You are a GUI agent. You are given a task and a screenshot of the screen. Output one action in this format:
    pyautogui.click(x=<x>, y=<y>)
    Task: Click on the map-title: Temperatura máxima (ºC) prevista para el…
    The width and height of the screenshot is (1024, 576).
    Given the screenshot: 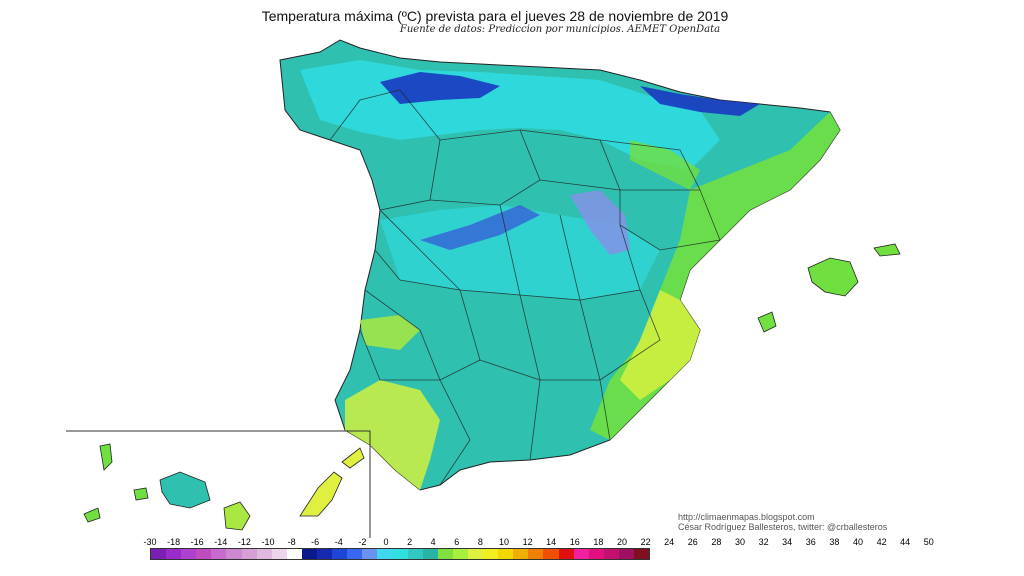 What is the action you would take?
    pyautogui.click(x=495, y=16)
    